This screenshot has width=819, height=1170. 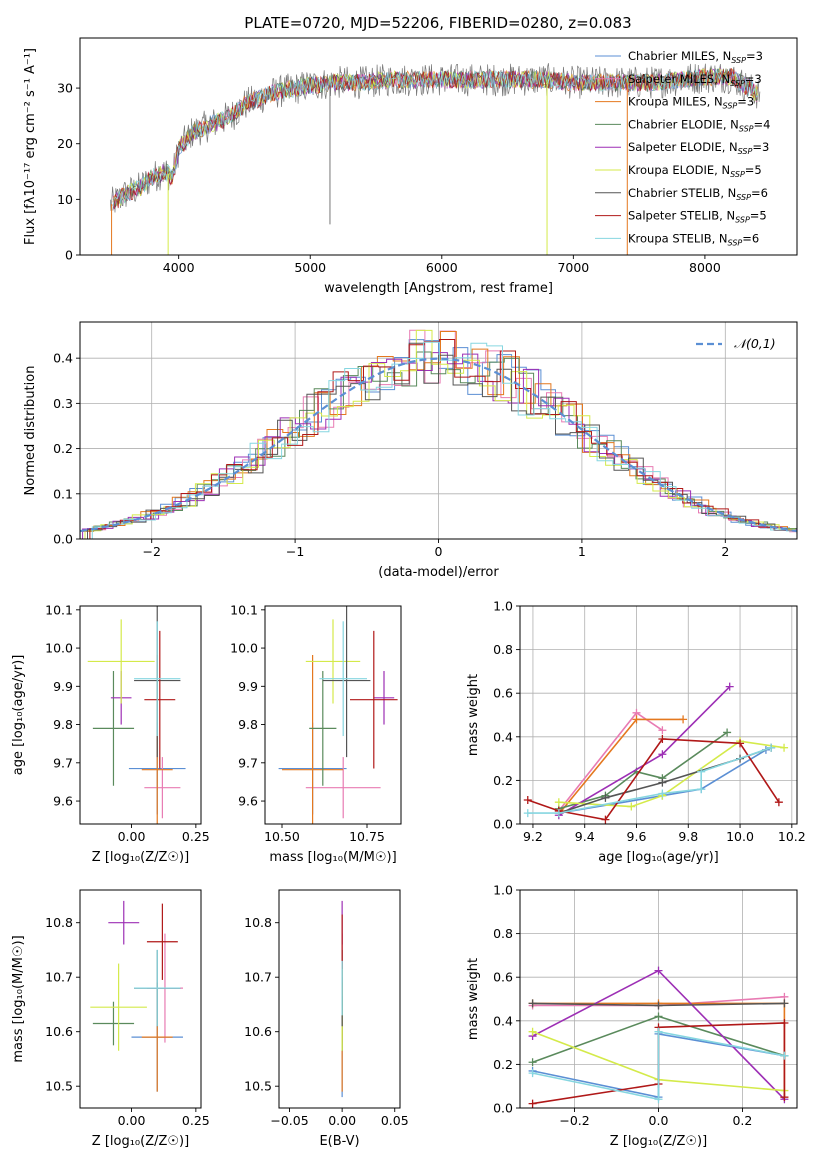 What do you see at coordinates (196, 1120) in the screenshot?
I see `x-tick-label: 0.25` at bounding box center [196, 1120].